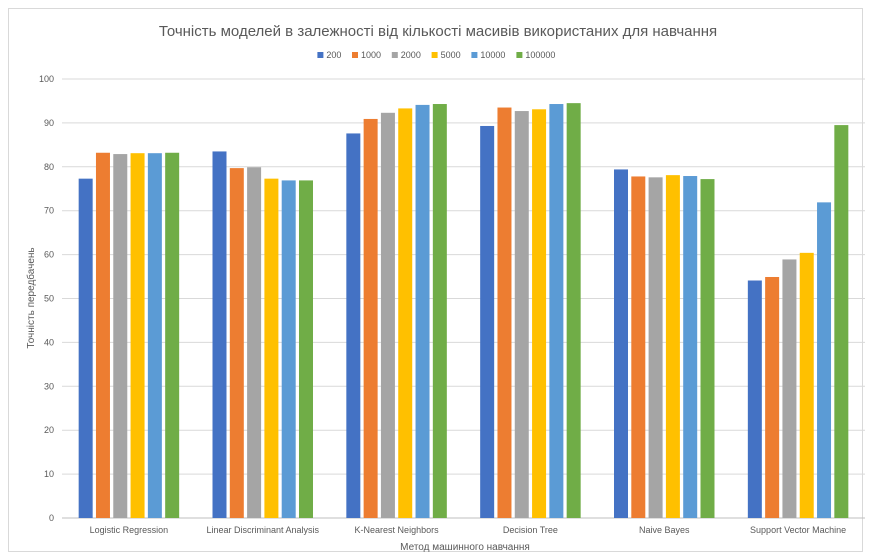 The width and height of the screenshot is (871, 558). Describe the element at coordinates (129, 530) in the screenshot. I see `x-category-label: Logistic Regression` at that location.